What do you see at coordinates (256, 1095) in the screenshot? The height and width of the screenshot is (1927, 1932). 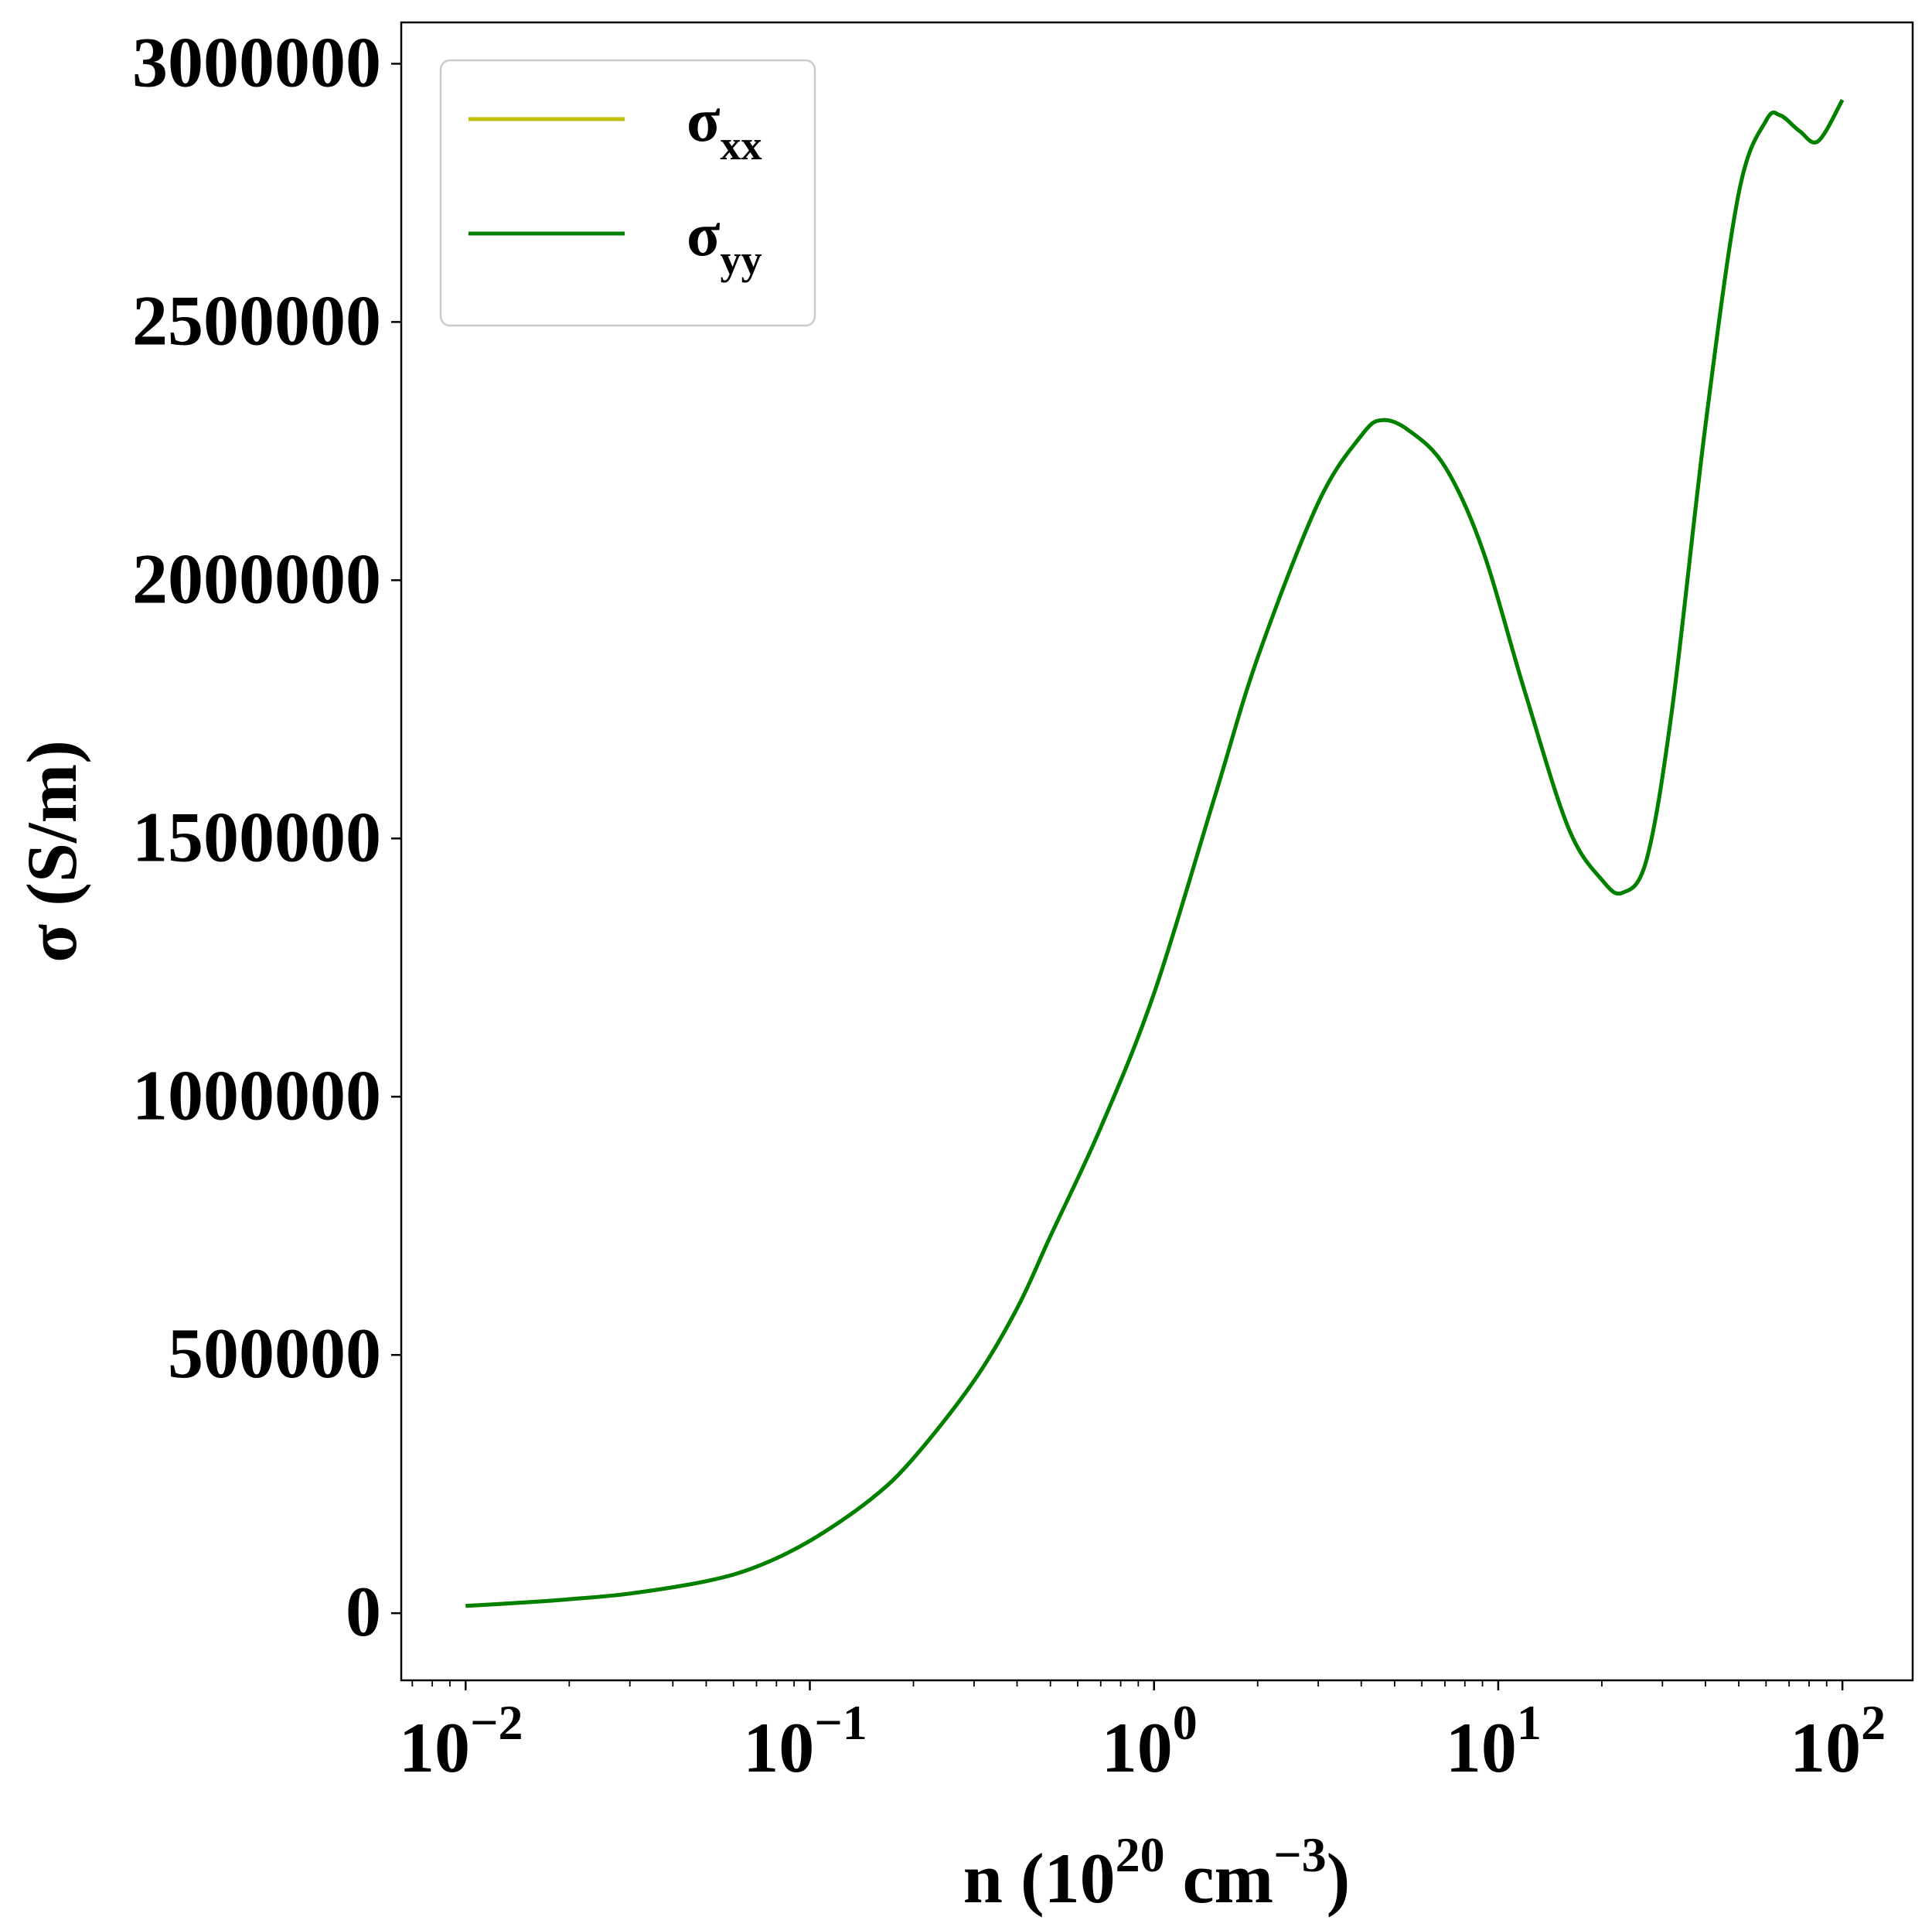 I see `y-tick-label: 1000000` at bounding box center [256, 1095].